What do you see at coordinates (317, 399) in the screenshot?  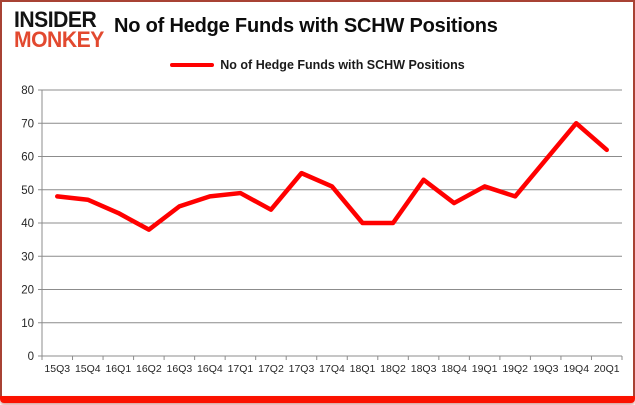 I see `bottom-accent-bar` at bounding box center [317, 399].